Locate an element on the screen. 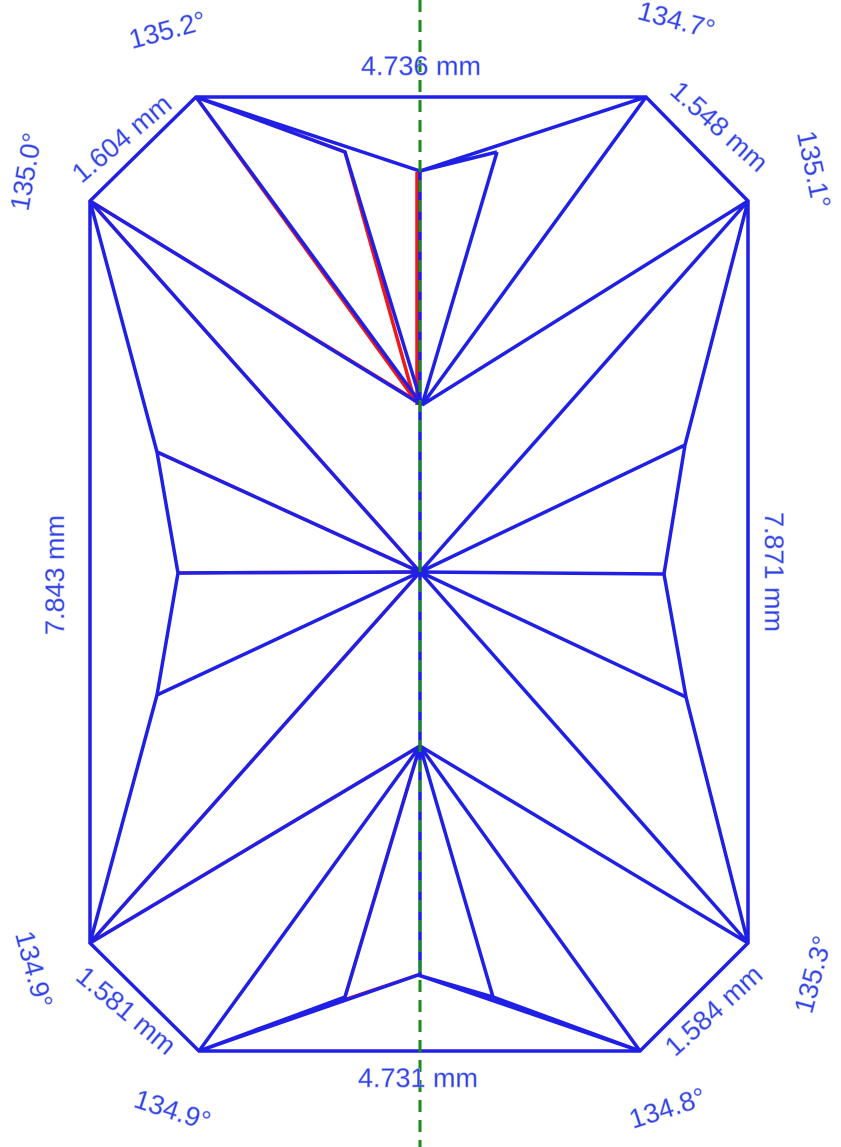 The width and height of the screenshot is (841, 1147). angle: 134.8° is located at coordinates (668, 1108).